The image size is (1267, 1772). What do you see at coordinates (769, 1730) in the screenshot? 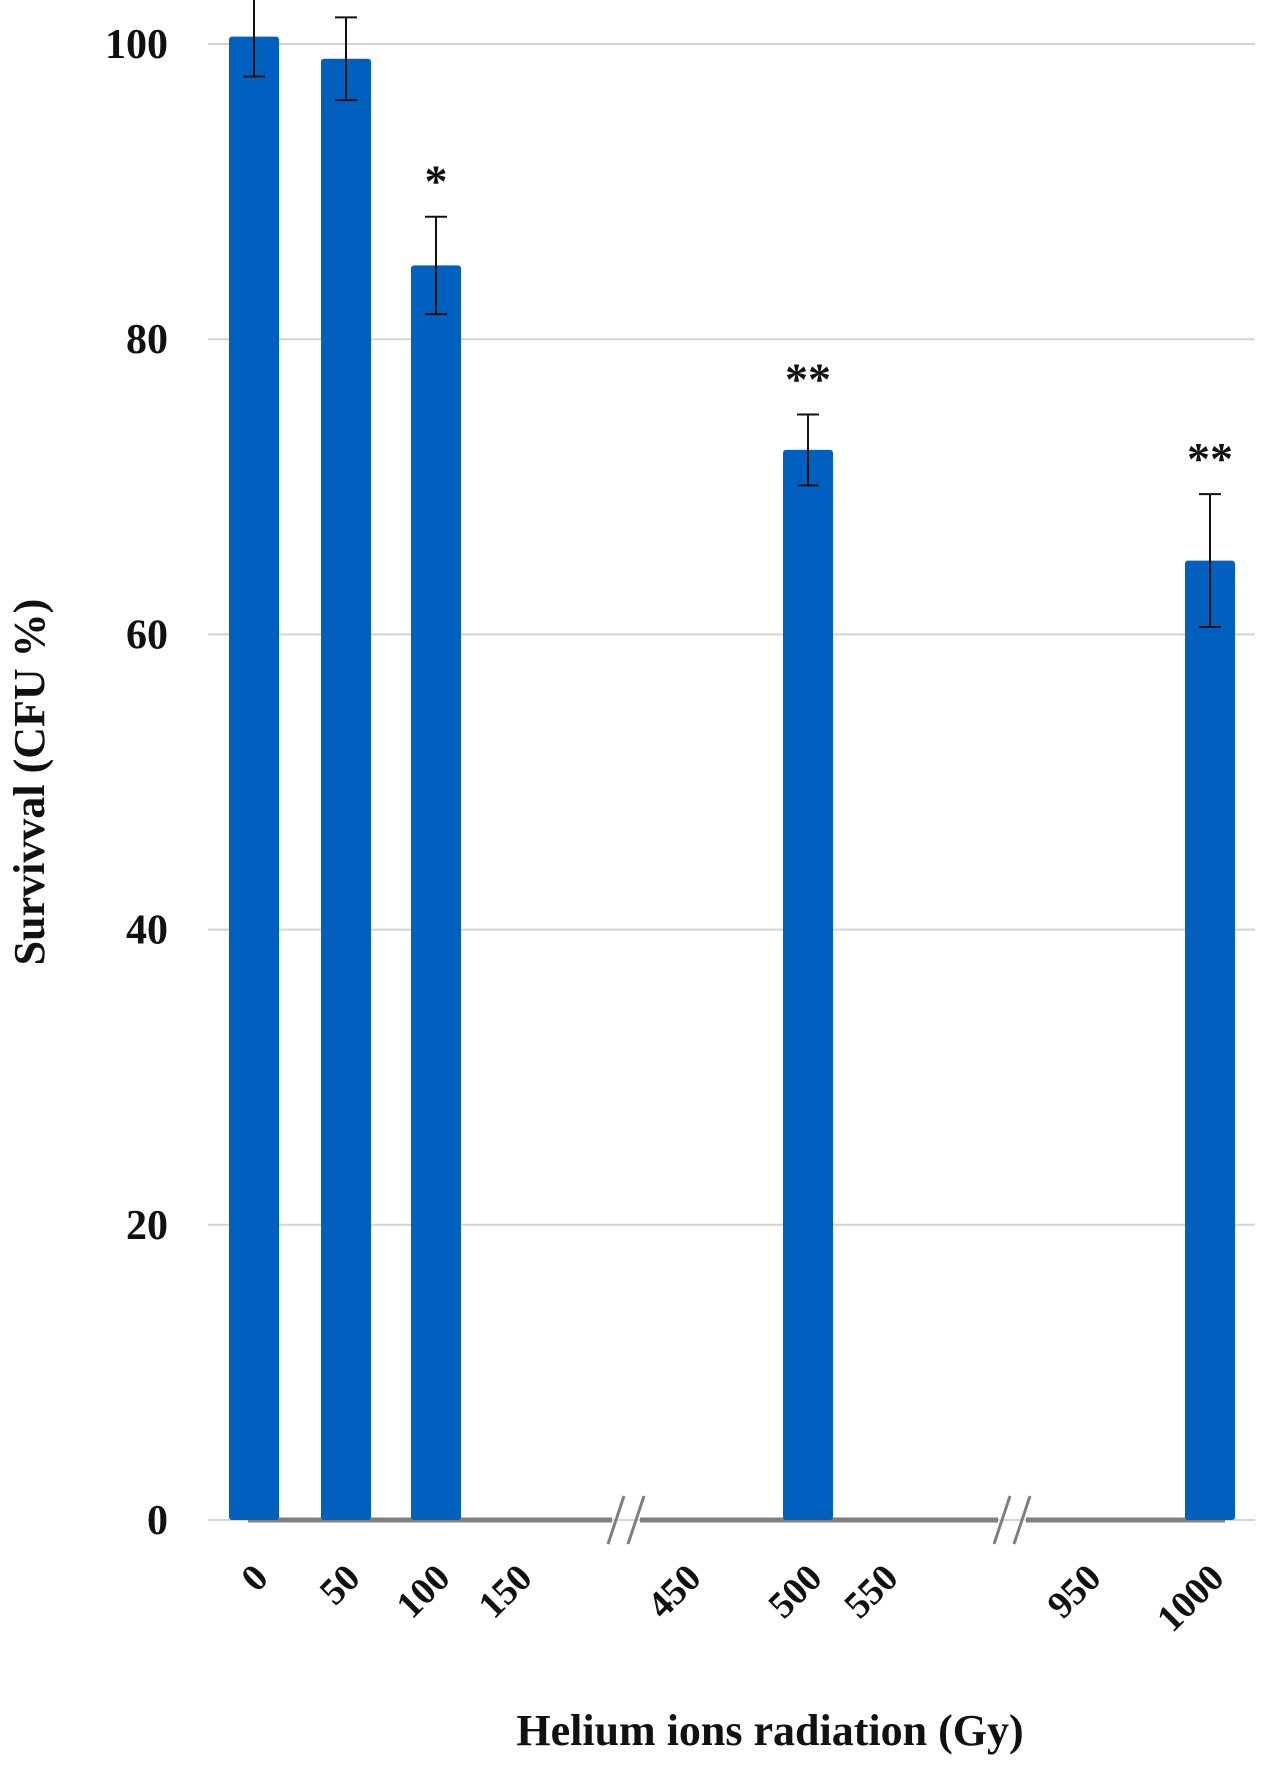
I see `x-axis-title: Helium ions radiation (Gy)` at bounding box center [769, 1730].